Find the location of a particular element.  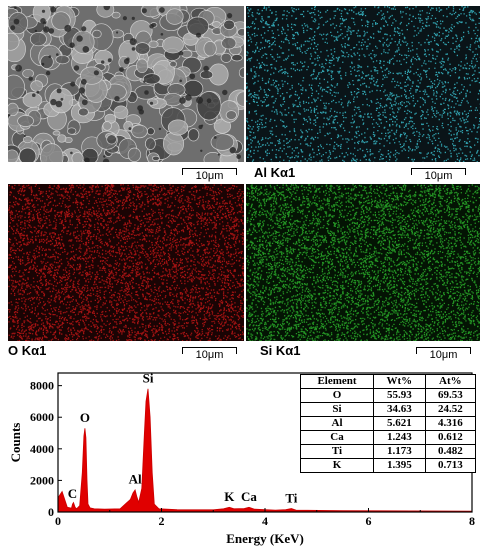

table-row: Ti 1.173 0.482 is located at coordinates (388, 451).